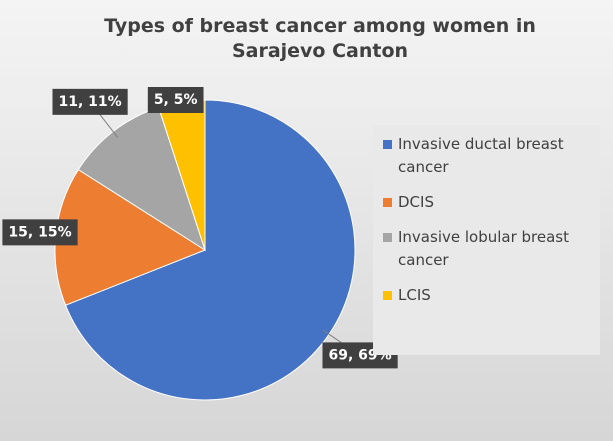 Image resolution: width=613 pixels, height=441 pixels. What do you see at coordinates (481, 155) in the screenshot?
I see `legend-label: Invasive ductal breast cancer` at bounding box center [481, 155].